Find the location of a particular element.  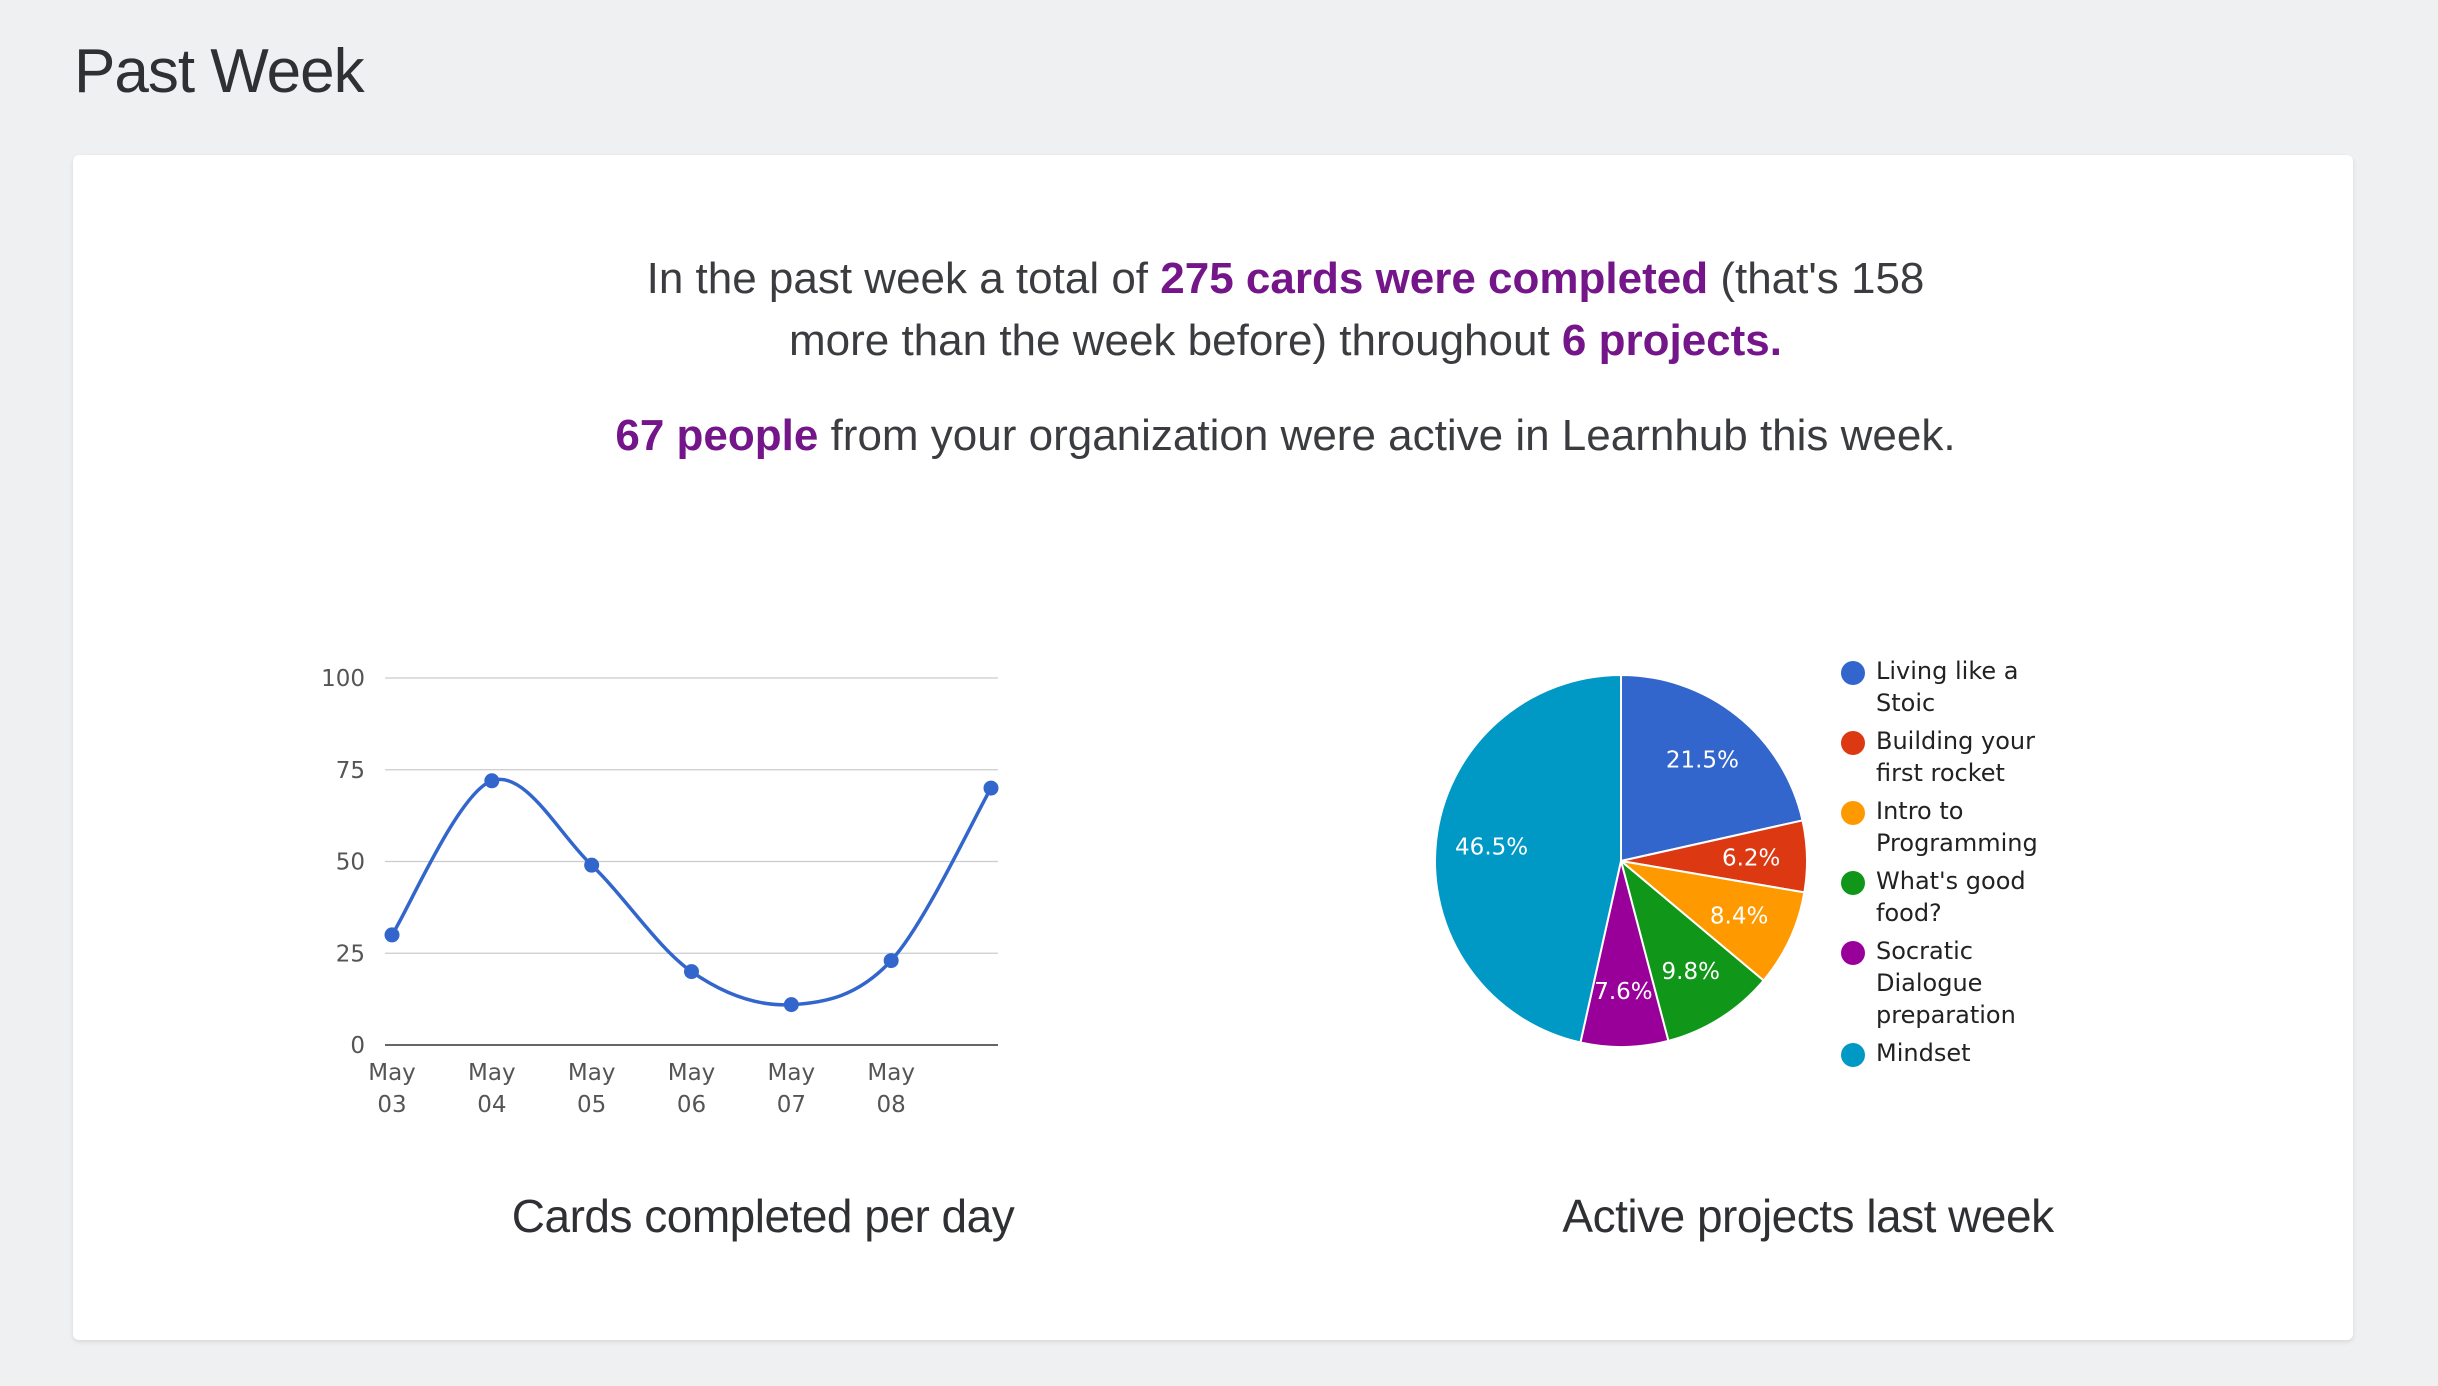

legend-item: Mindset is located at coordinates (1958, 1053).